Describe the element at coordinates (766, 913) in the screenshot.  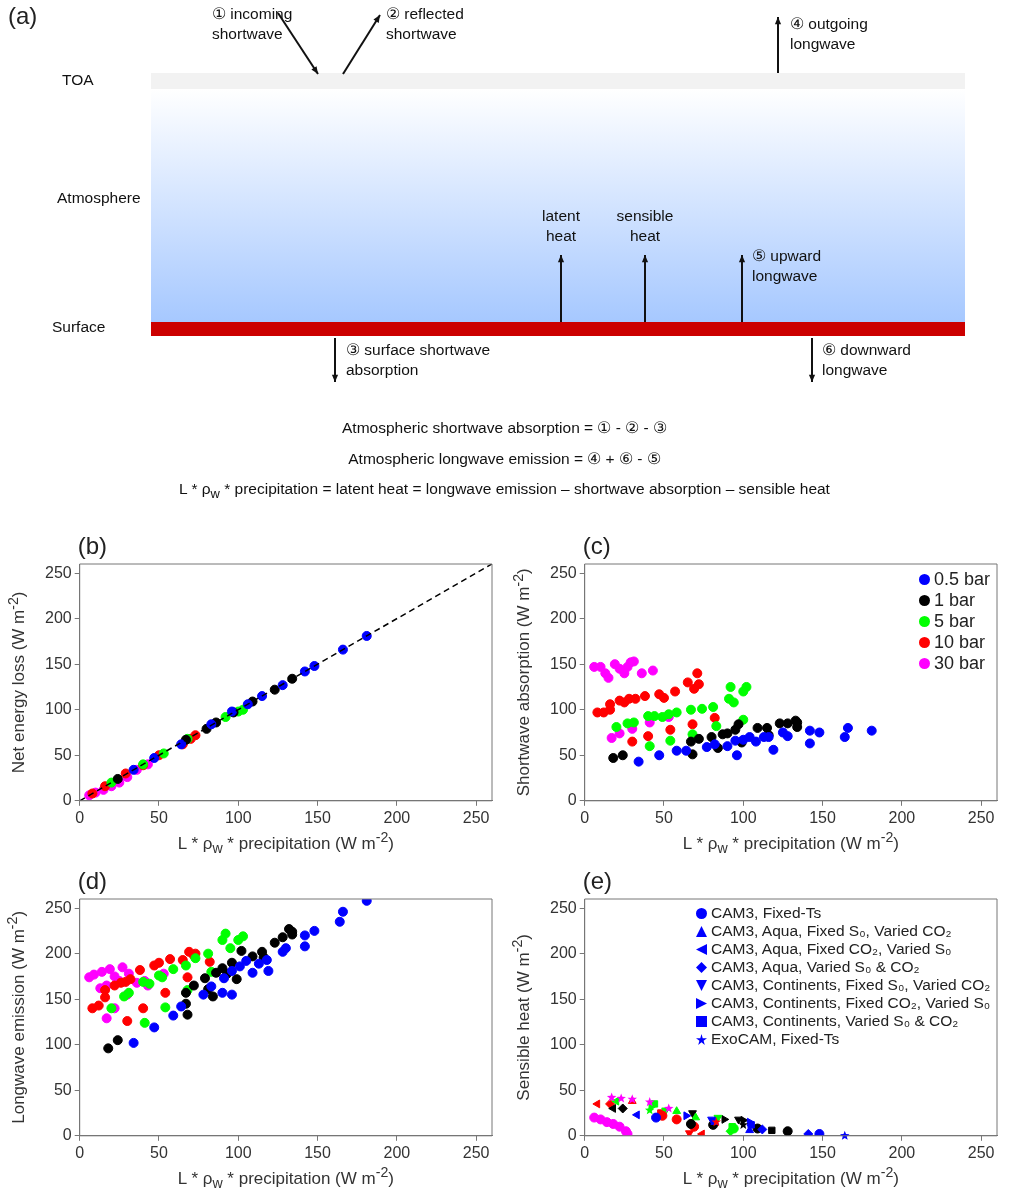
I see `legend-label: CAM3, Fixed-Ts` at that location.